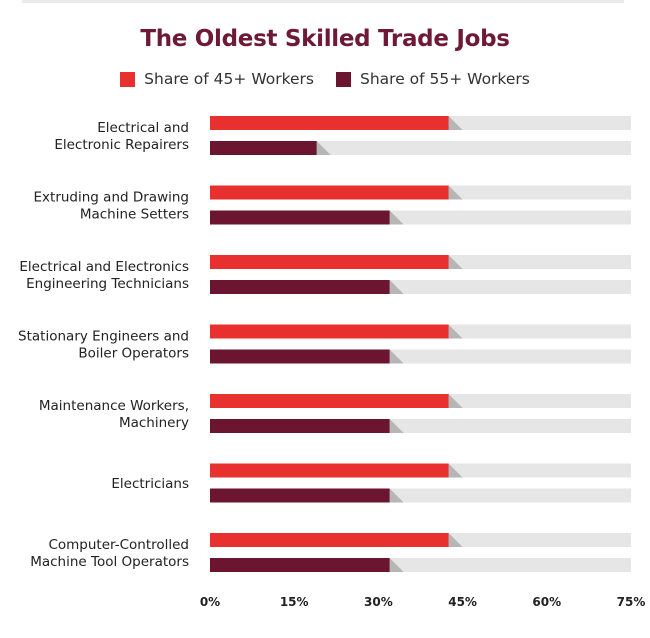  What do you see at coordinates (111, 198) in the screenshot?
I see `category-label: Extruding and Drawing` at bounding box center [111, 198].